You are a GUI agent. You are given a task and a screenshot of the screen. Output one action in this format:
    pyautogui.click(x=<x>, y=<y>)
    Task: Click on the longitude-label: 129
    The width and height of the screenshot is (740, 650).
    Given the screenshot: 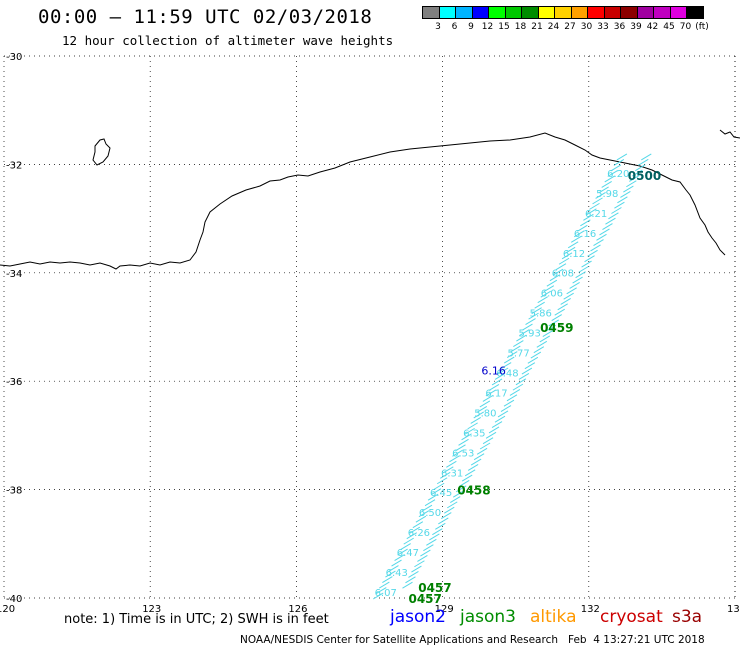 What is the action you would take?
    pyautogui.click(x=444, y=609)
    